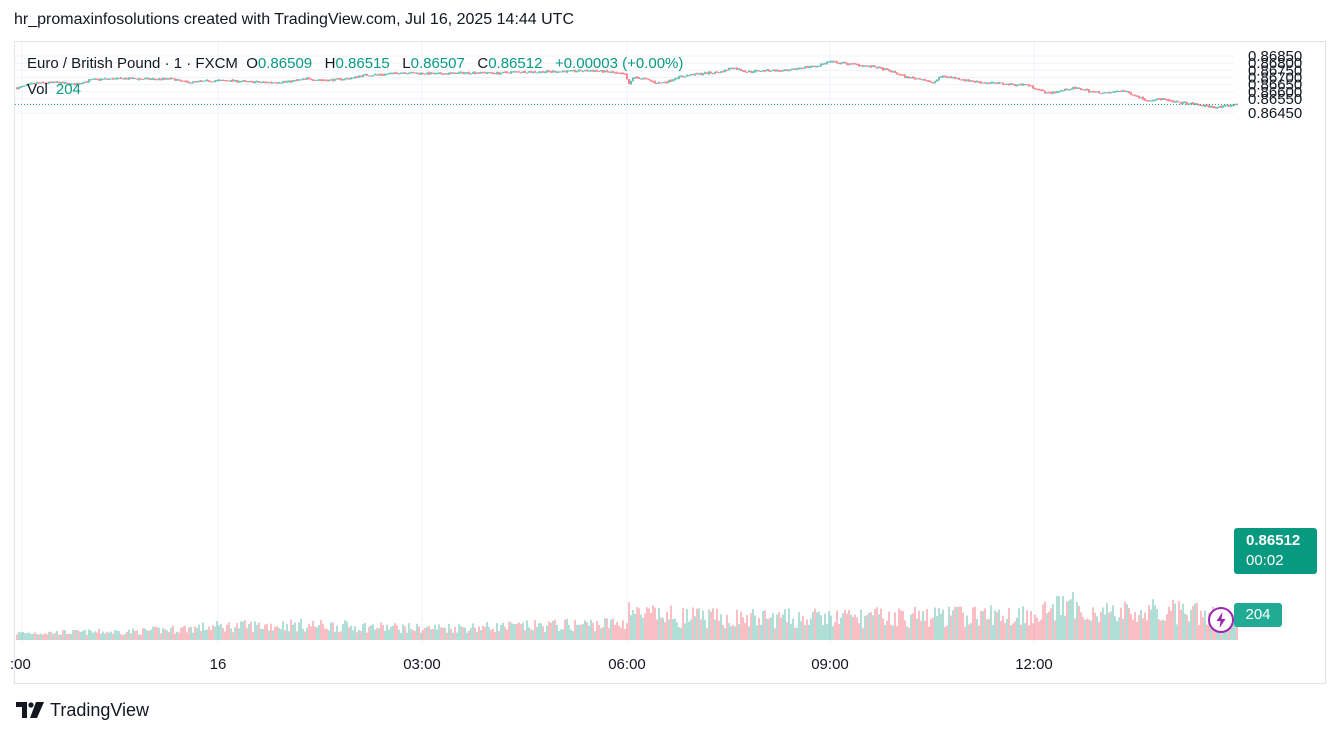 This screenshot has width=1341, height=736. Describe the element at coordinates (252, 63) in the screenshot. I see `open-label: O` at that location.